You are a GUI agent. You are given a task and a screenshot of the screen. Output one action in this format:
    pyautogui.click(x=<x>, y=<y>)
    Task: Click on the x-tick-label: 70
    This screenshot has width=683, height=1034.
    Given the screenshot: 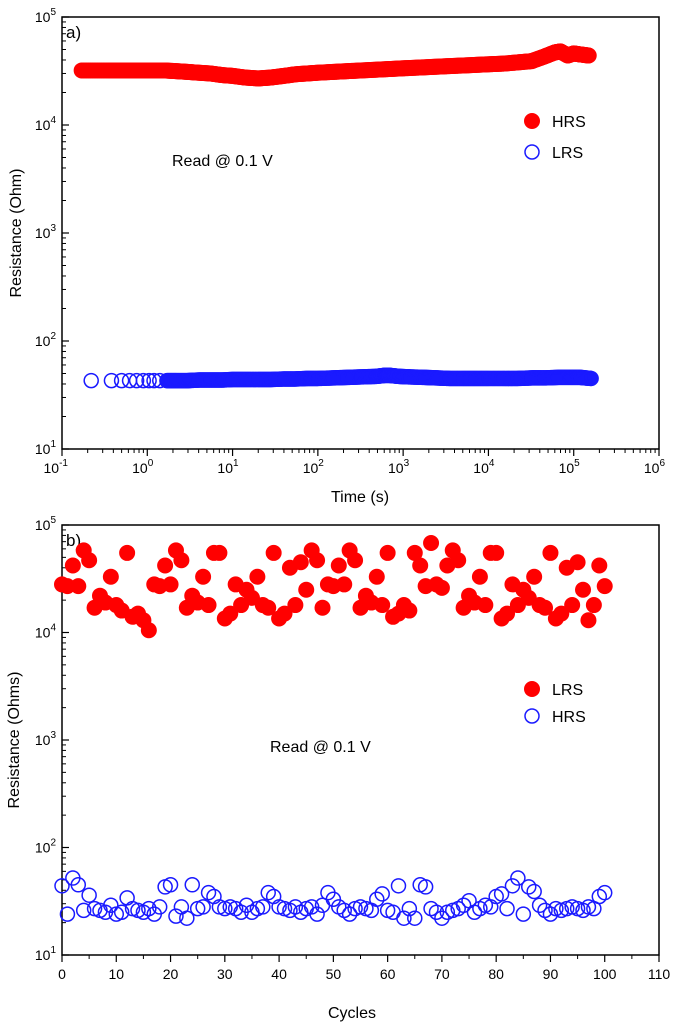 What is the action you would take?
    pyautogui.click(x=442, y=974)
    